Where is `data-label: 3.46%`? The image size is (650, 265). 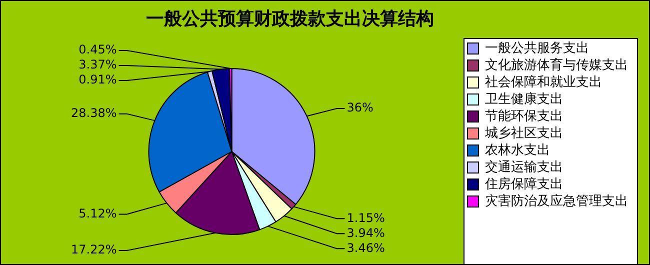
data-label: 3.46% is located at coordinates (365, 247).